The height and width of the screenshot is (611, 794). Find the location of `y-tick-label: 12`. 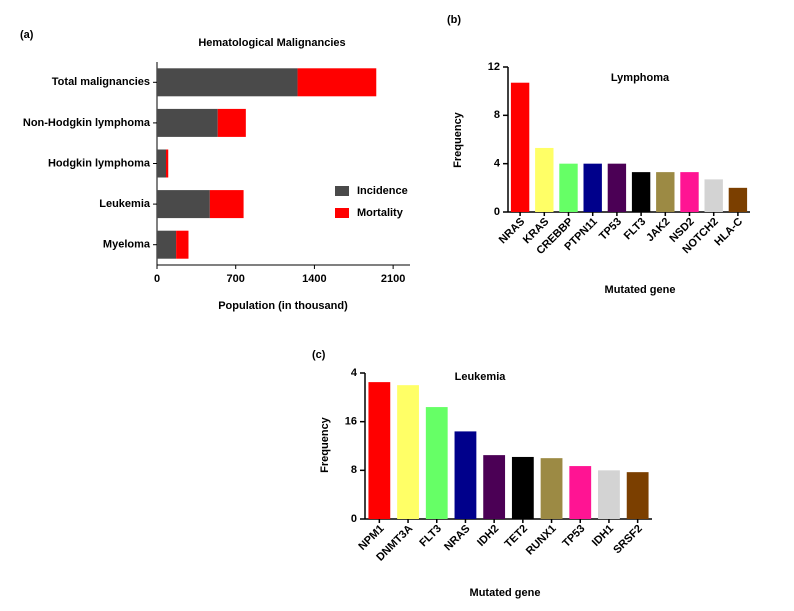

y-tick-label: 12 is located at coordinates (494, 67).